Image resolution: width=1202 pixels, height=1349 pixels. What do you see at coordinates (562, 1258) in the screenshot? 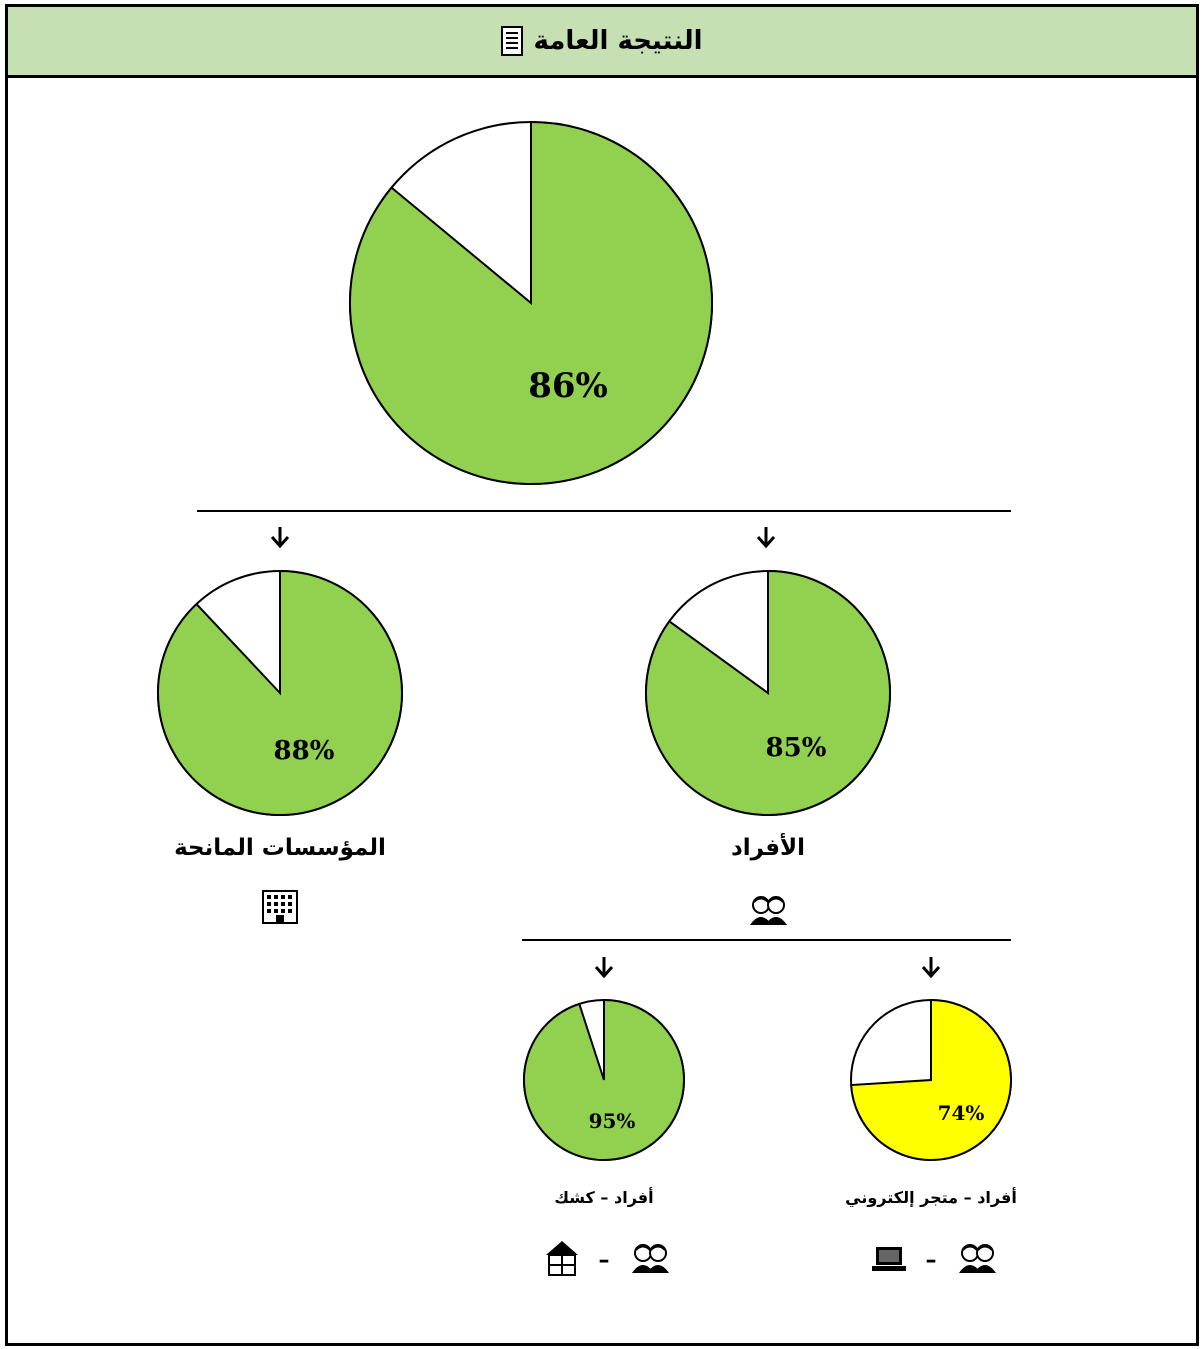
I see `kiosk-icon` at bounding box center [562, 1258].